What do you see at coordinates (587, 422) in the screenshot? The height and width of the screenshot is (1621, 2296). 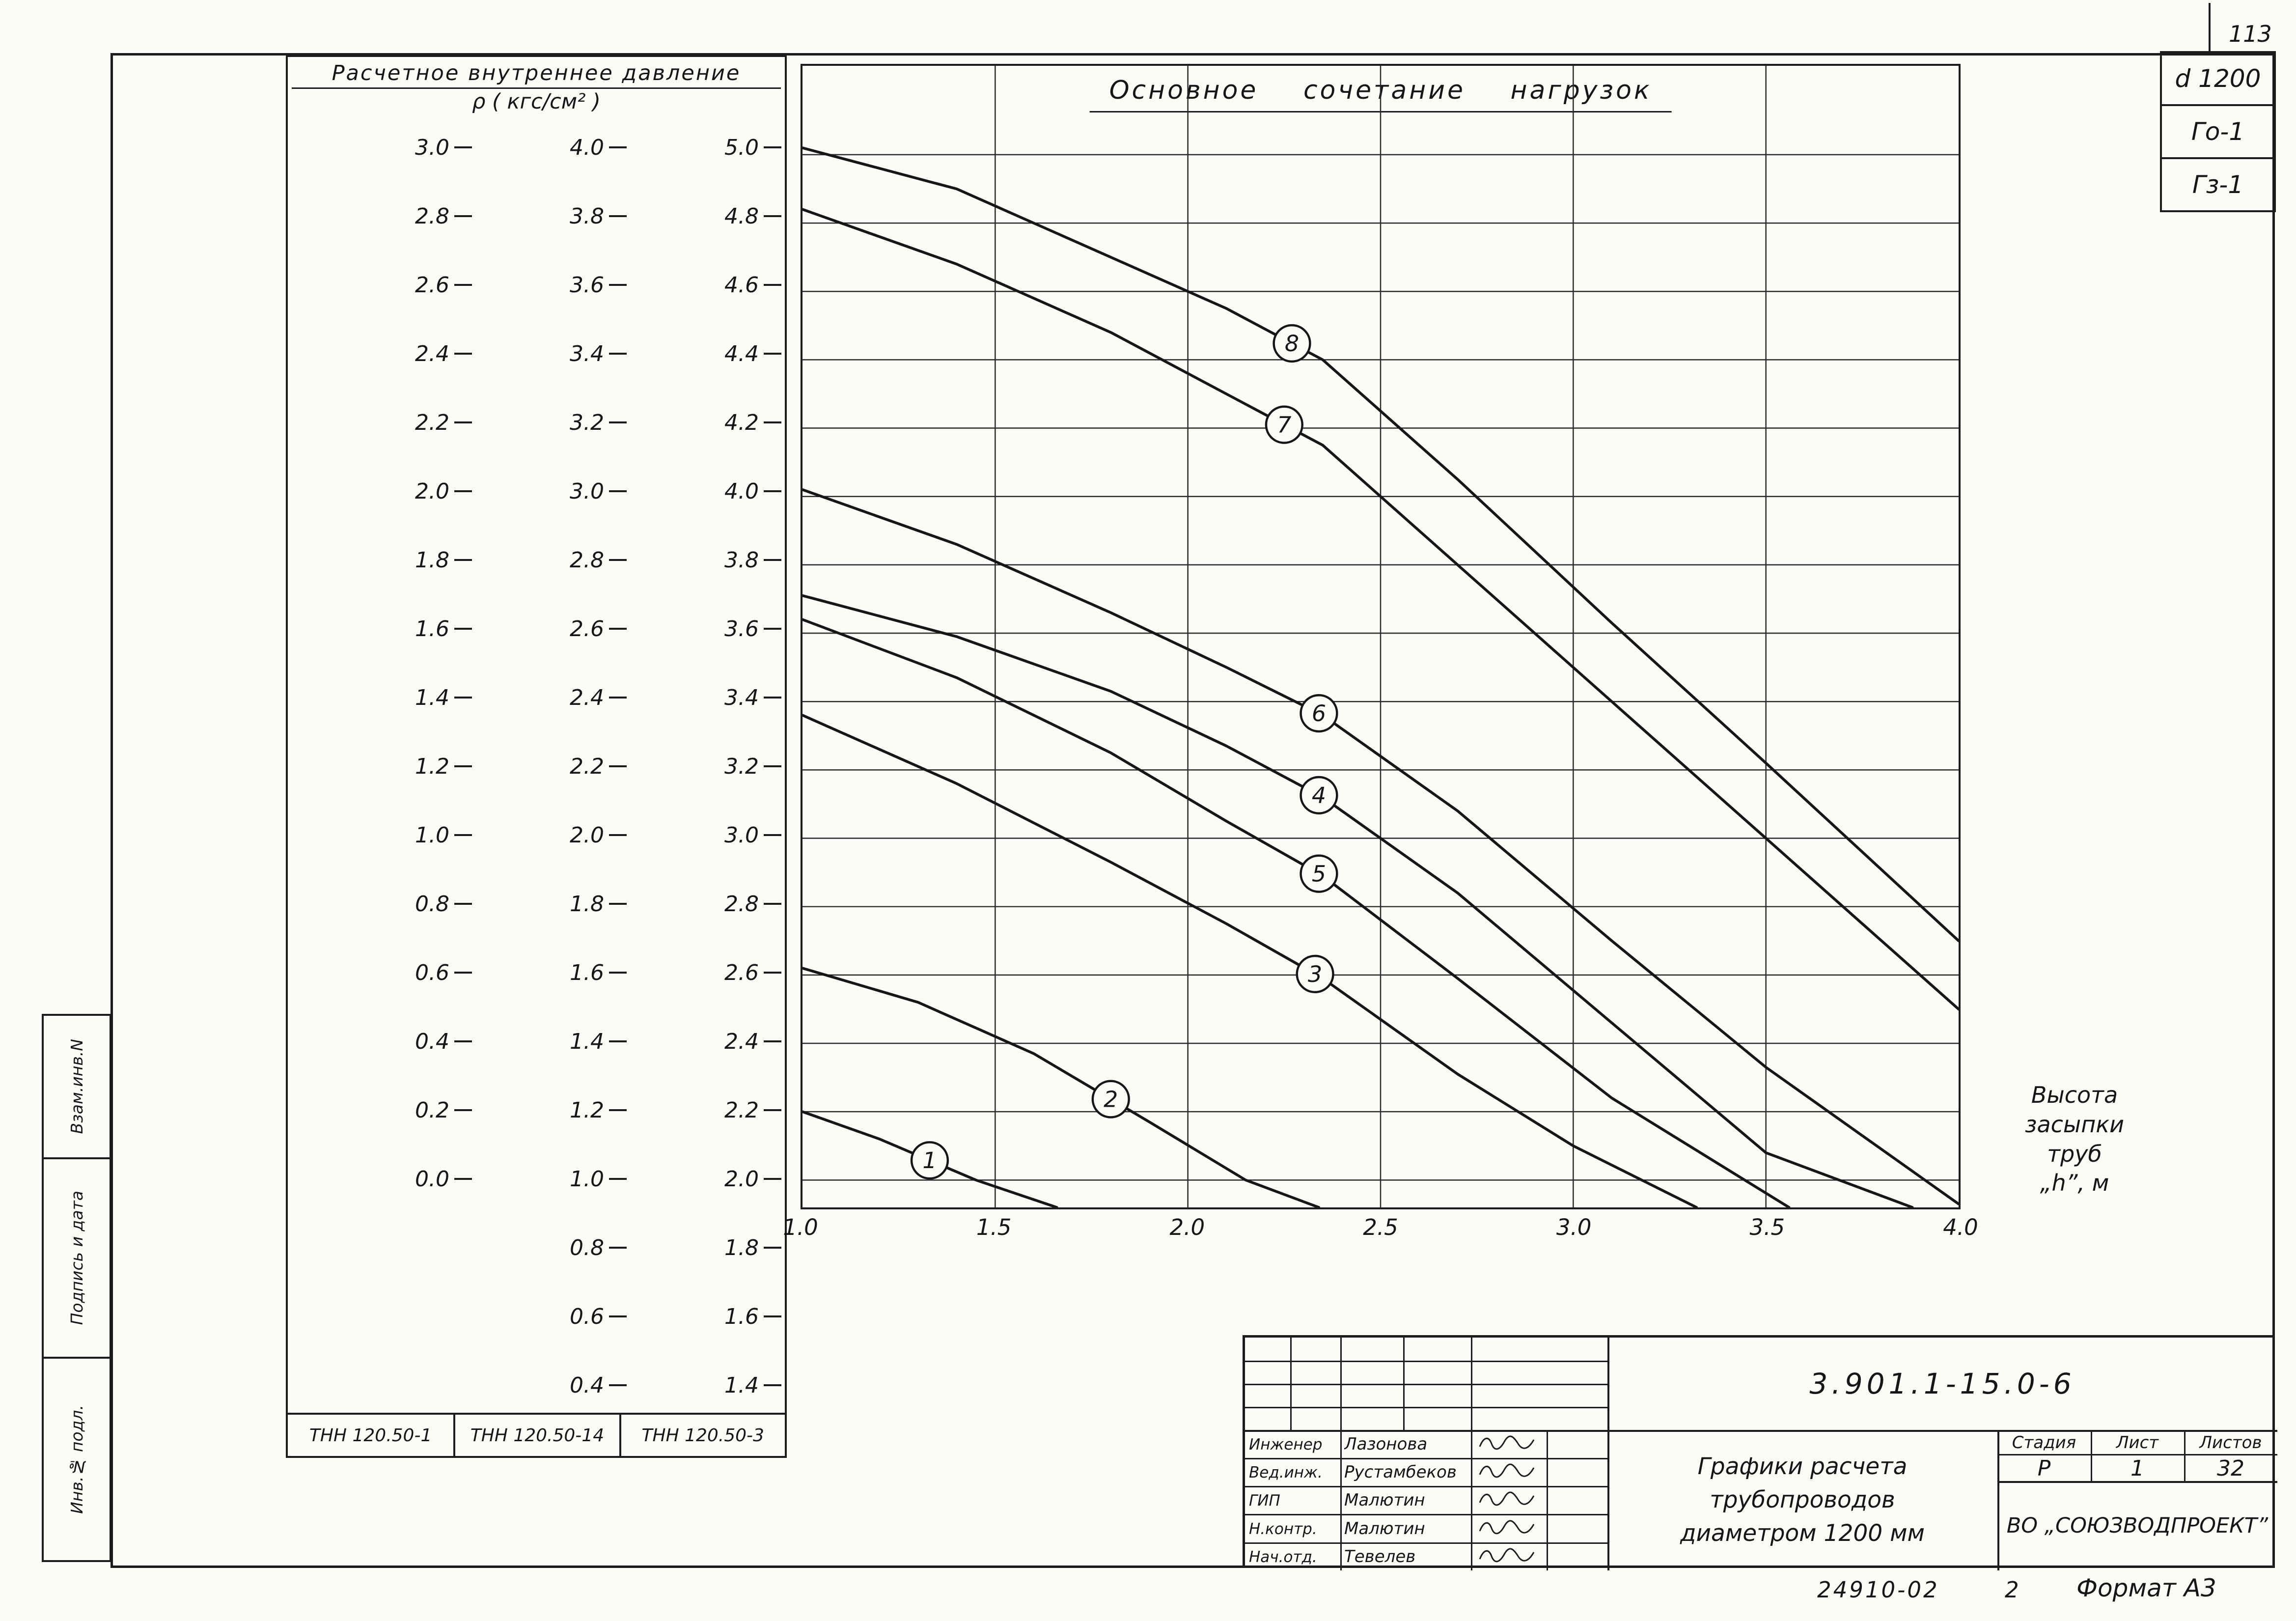 I see `pressure-tick-value: 3.2` at bounding box center [587, 422].